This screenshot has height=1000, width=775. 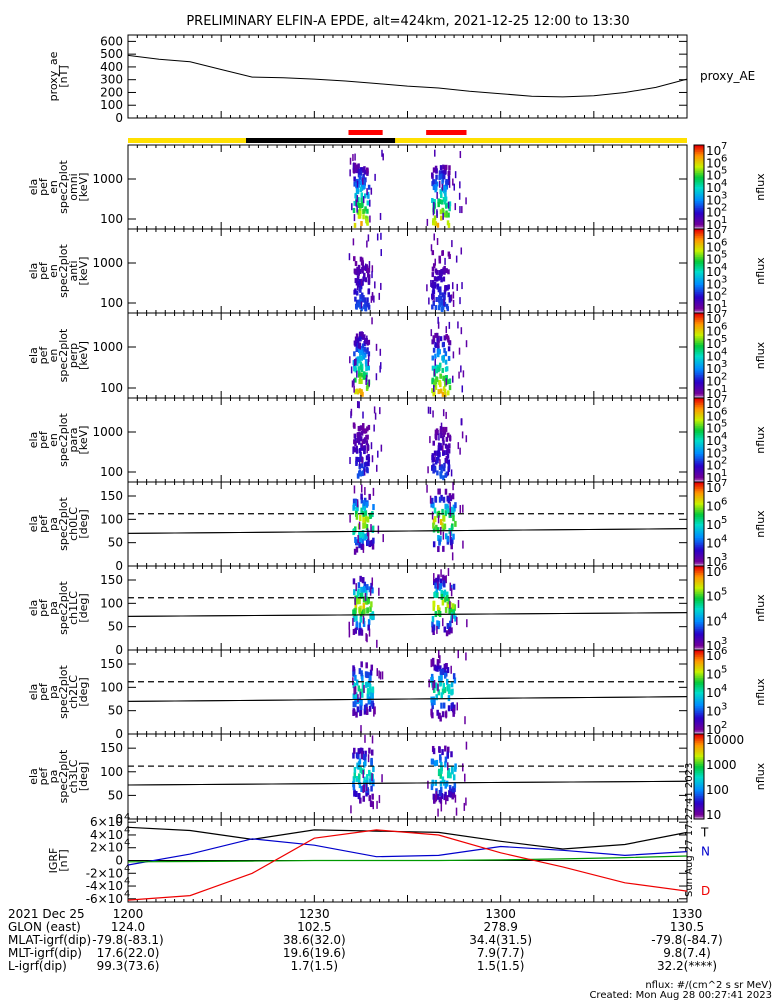 What do you see at coordinates (314, 953) in the screenshot?
I see `ephemeris-value: 19.6(19.6)` at bounding box center [314, 953].